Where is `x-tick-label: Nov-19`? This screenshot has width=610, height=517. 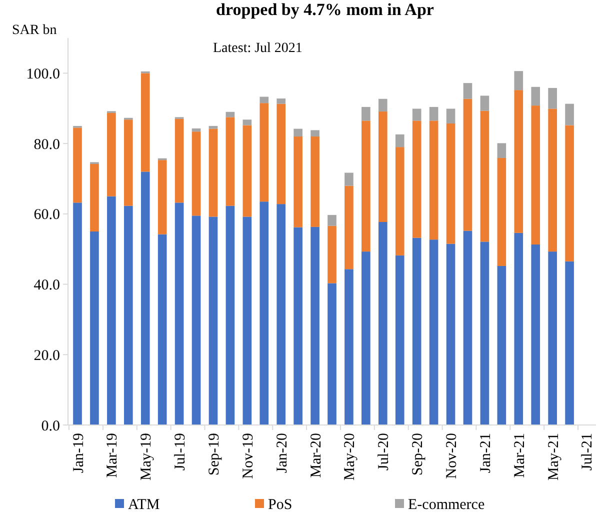
x-tick-label: Nov-19 is located at coordinates (248, 456).